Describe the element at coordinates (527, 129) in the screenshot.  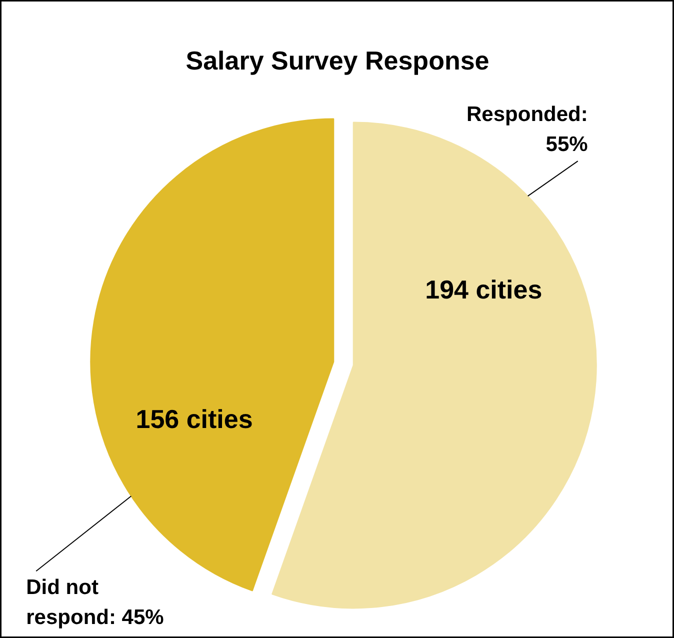
I see `slice-label: Responded: 55%` at that location.